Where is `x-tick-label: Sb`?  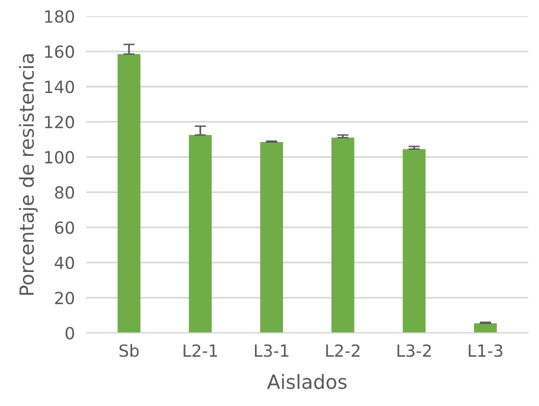 x-tick-label: Sb is located at coordinates (129, 350).